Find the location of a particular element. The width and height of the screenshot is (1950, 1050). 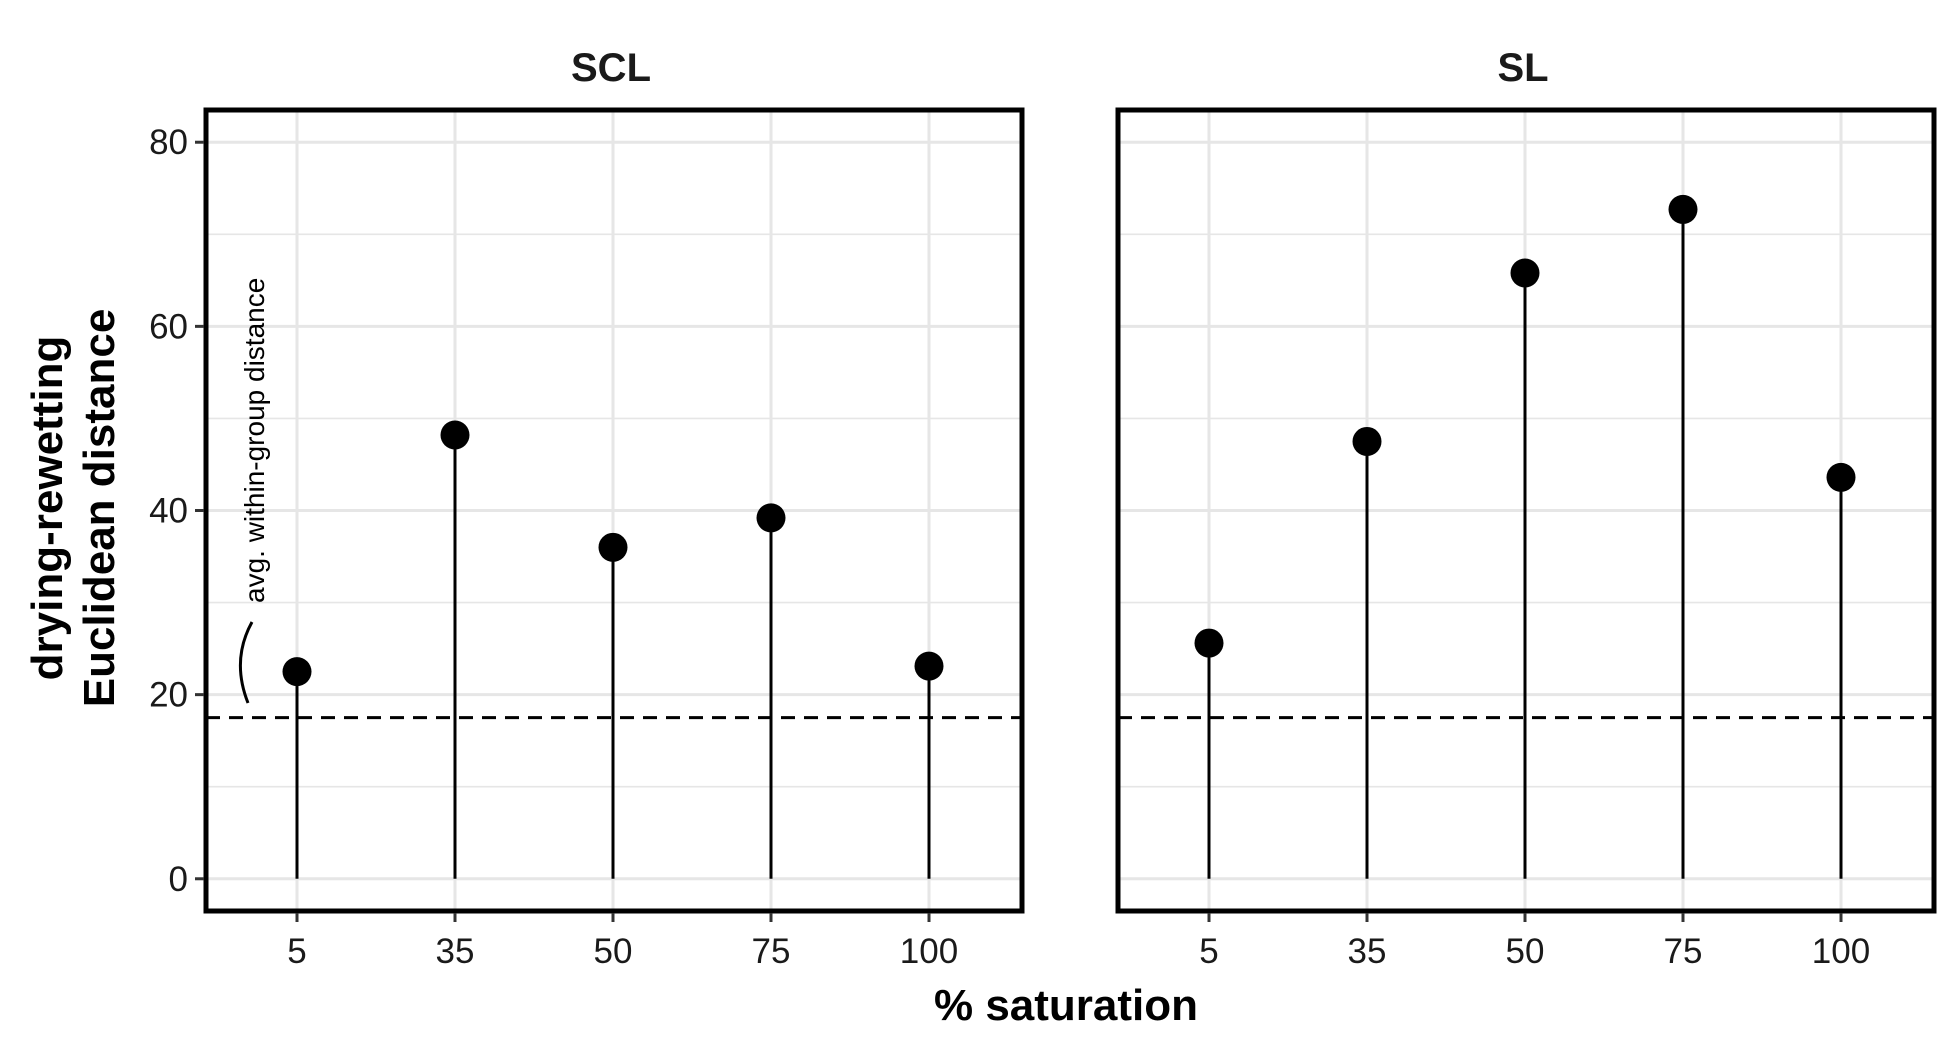

y-axis-title-line-1: drying-rewetting is located at coordinates (47, 508).